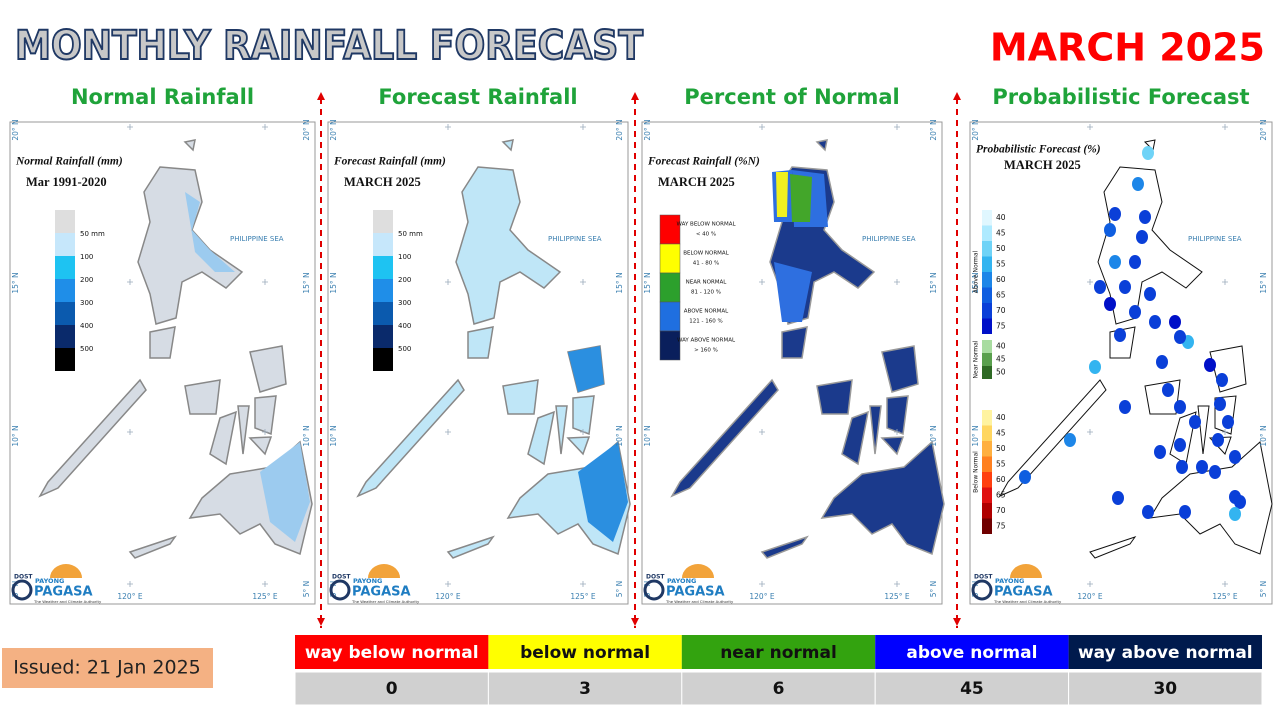 The image size is (1280, 720). I want to click on legend-level: 70, so click(1001, 510).